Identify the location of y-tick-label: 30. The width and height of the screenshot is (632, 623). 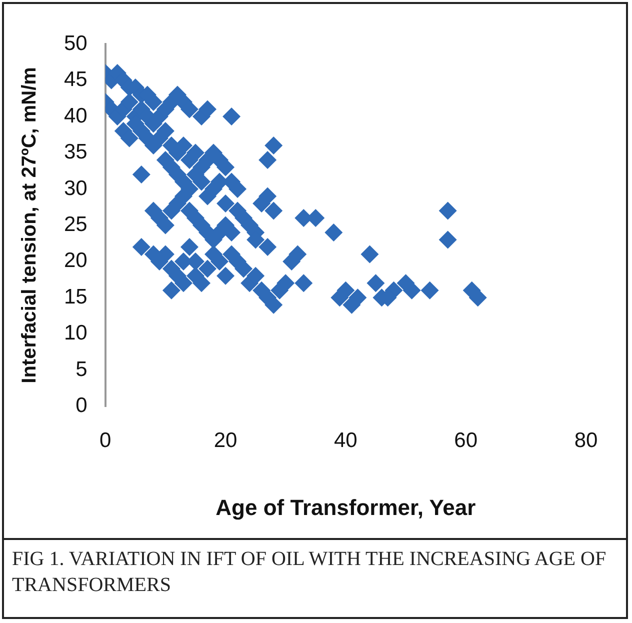
(76, 188).